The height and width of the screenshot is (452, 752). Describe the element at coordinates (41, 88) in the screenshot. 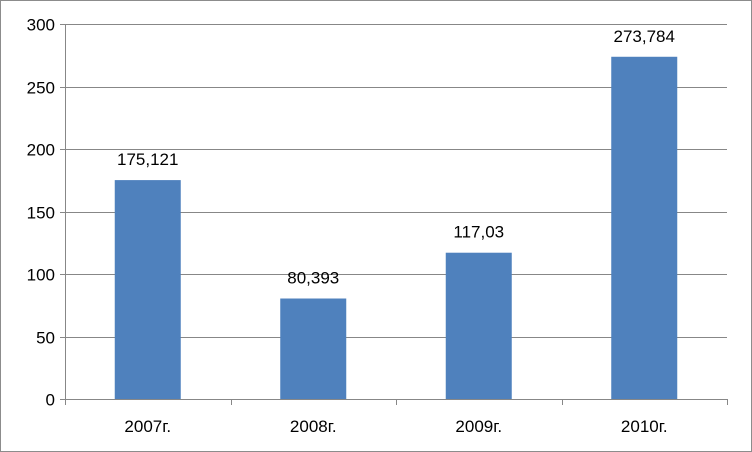

I see `y-tick-label: 250` at that location.